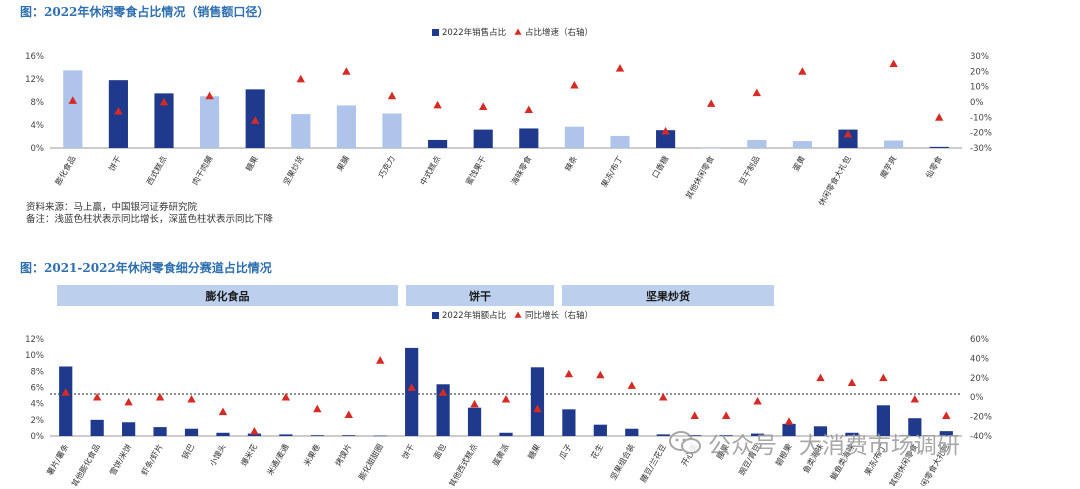  Describe the element at coordinates (38, 149) in the screenshot. I see `y-left-tick: 0%` at that location.